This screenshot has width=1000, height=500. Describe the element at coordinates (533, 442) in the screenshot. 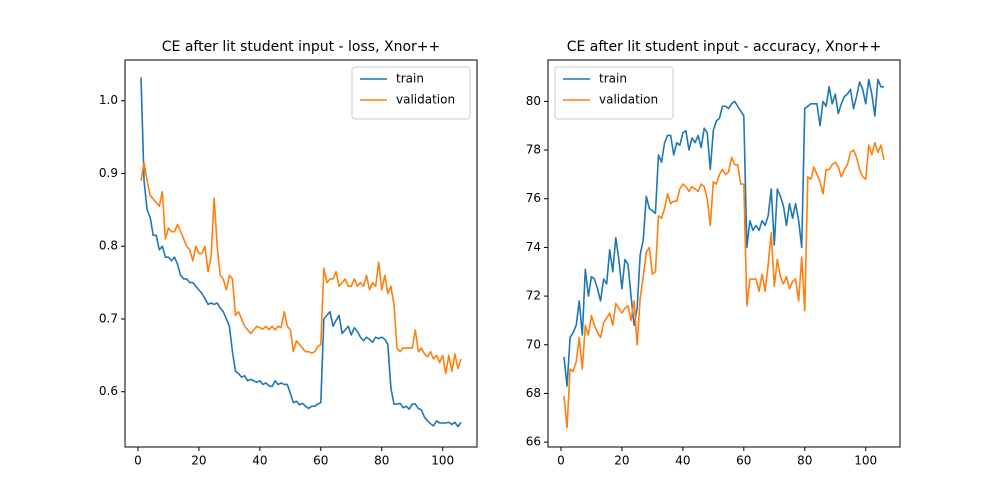

I see `y-tick-label: 66` at that location.